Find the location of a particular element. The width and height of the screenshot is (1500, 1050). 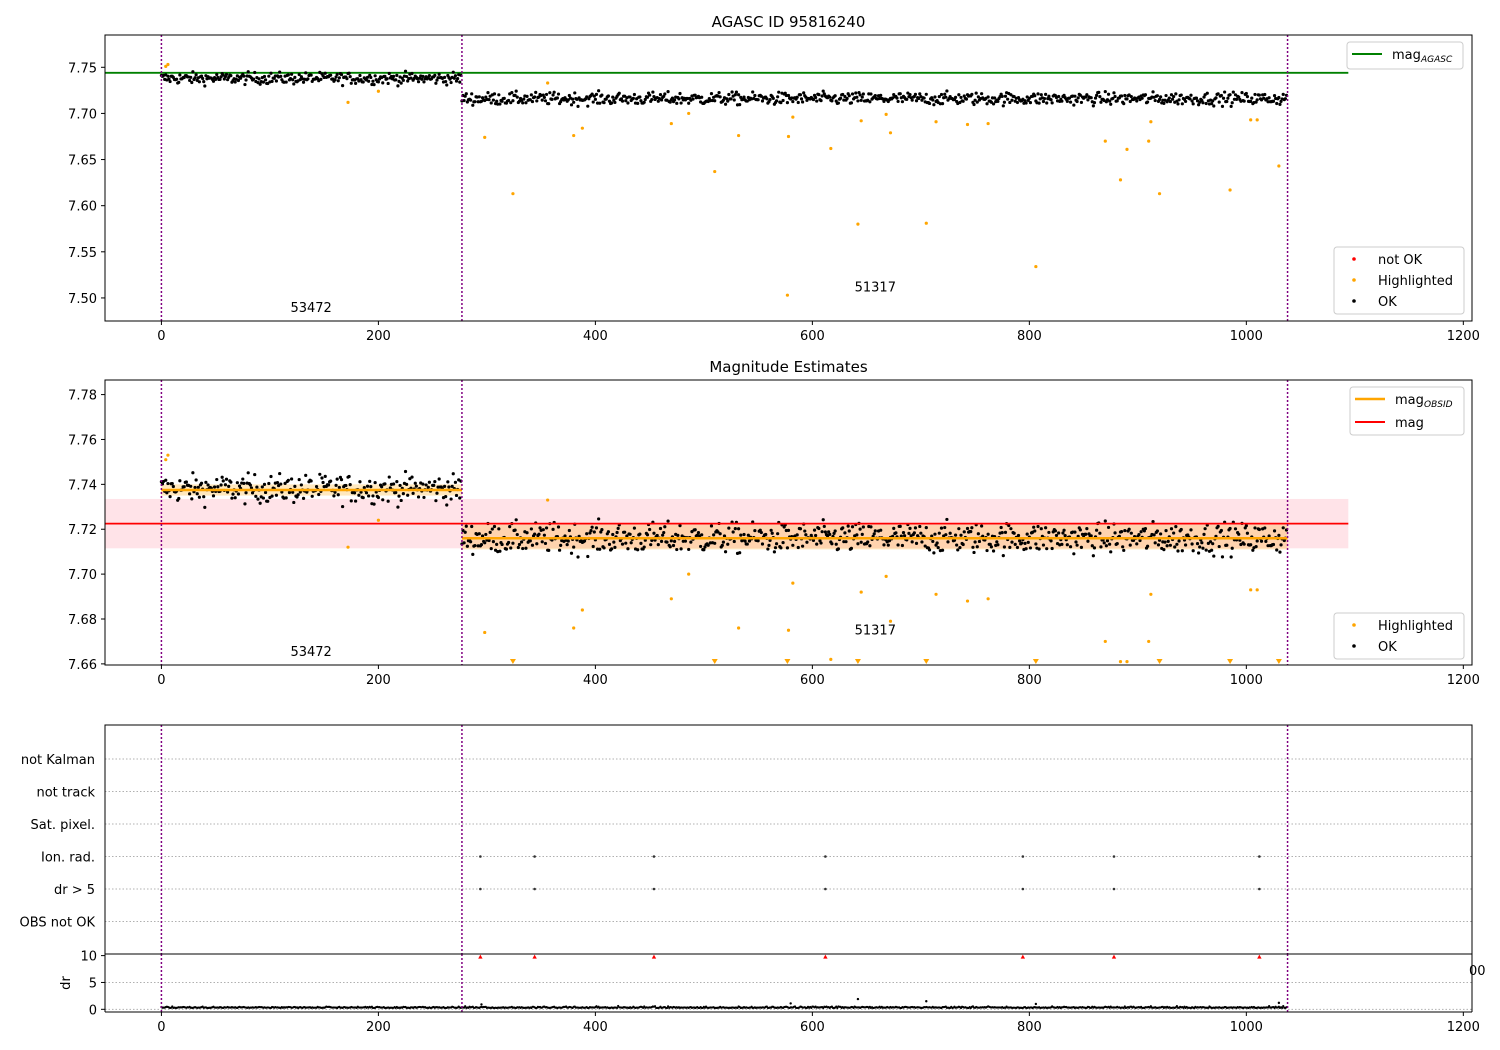

legend-upper is located at coordinates (1405, 55).